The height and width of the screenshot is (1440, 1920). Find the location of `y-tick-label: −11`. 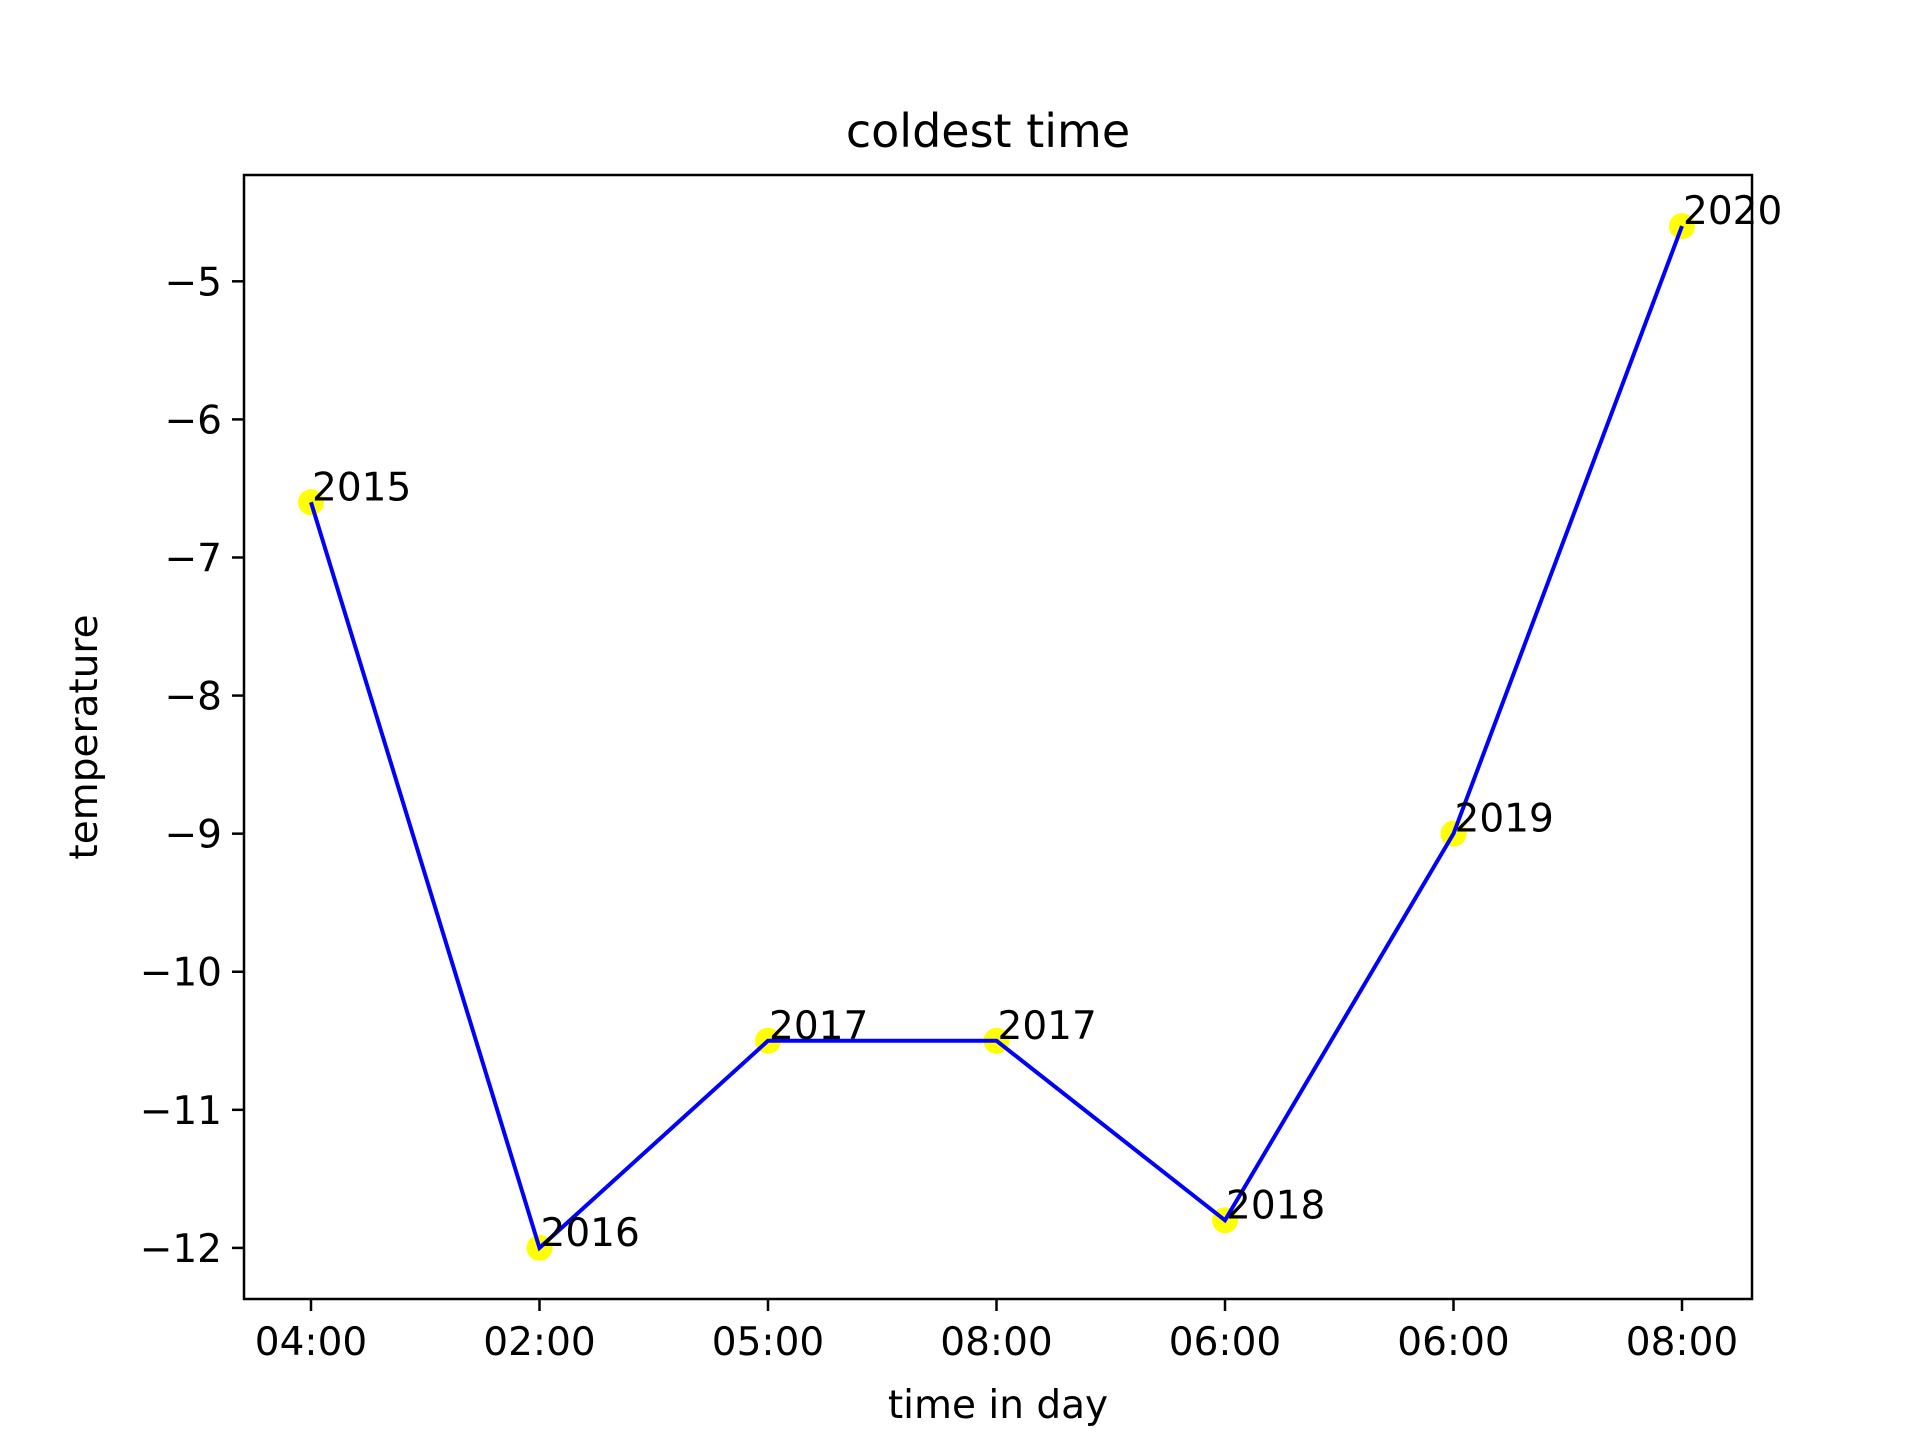

y-tick-label: −11 is located at coordinates (181, 1111).